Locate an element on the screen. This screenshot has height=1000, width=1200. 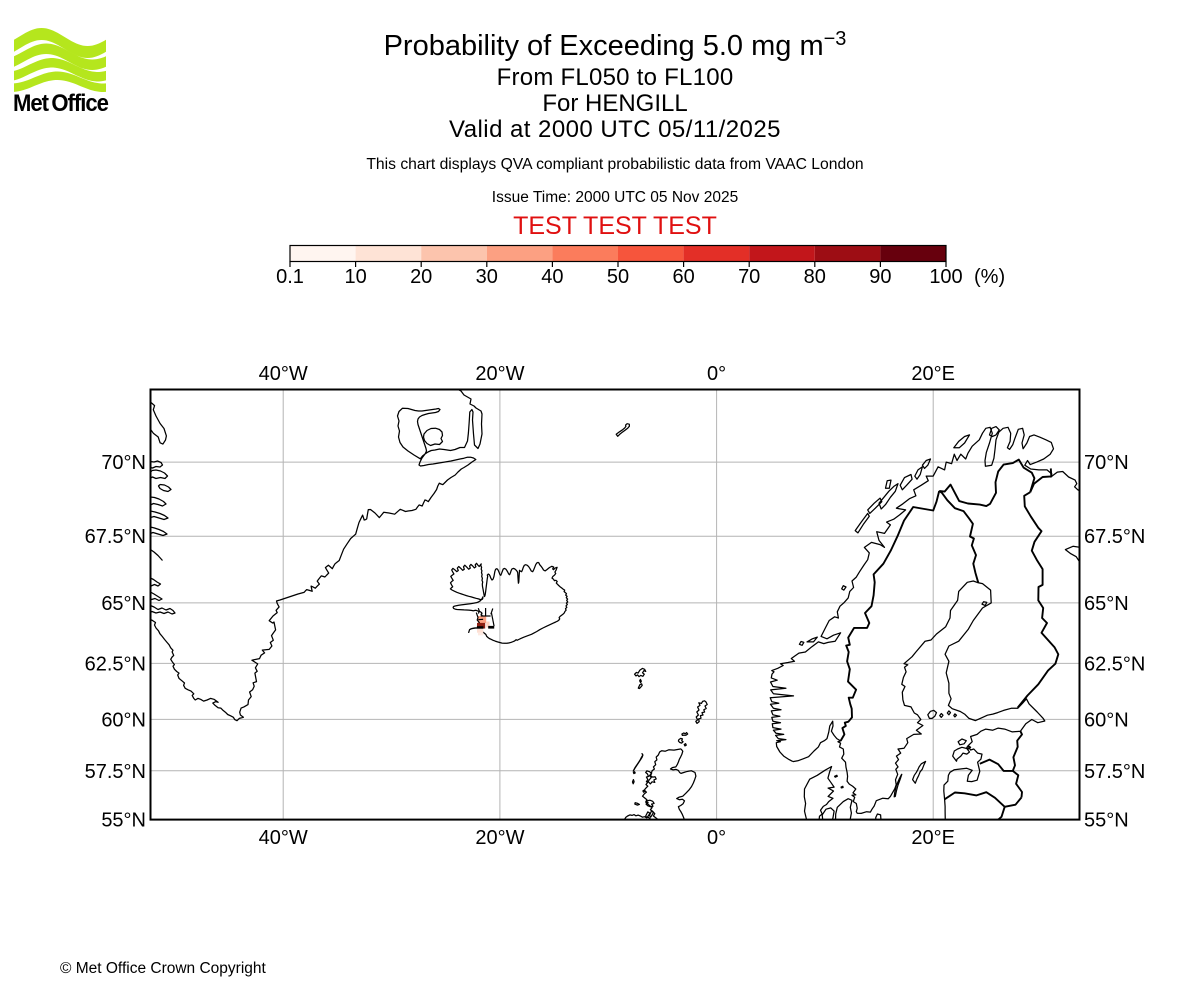
svg-text: 90 is located at coordinates (880, 277).